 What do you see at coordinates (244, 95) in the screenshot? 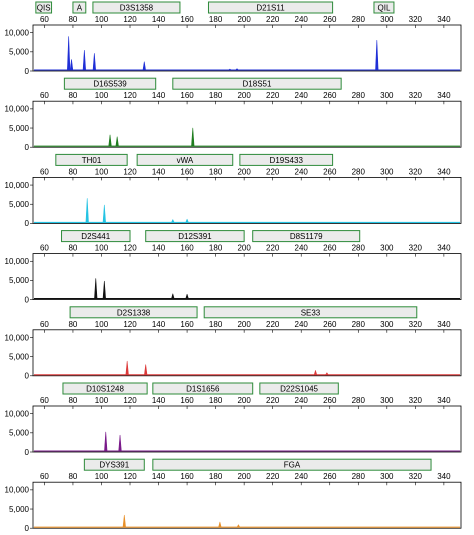
I see `x-tick-label-1-7: 200` at bounding box center [244, 95].